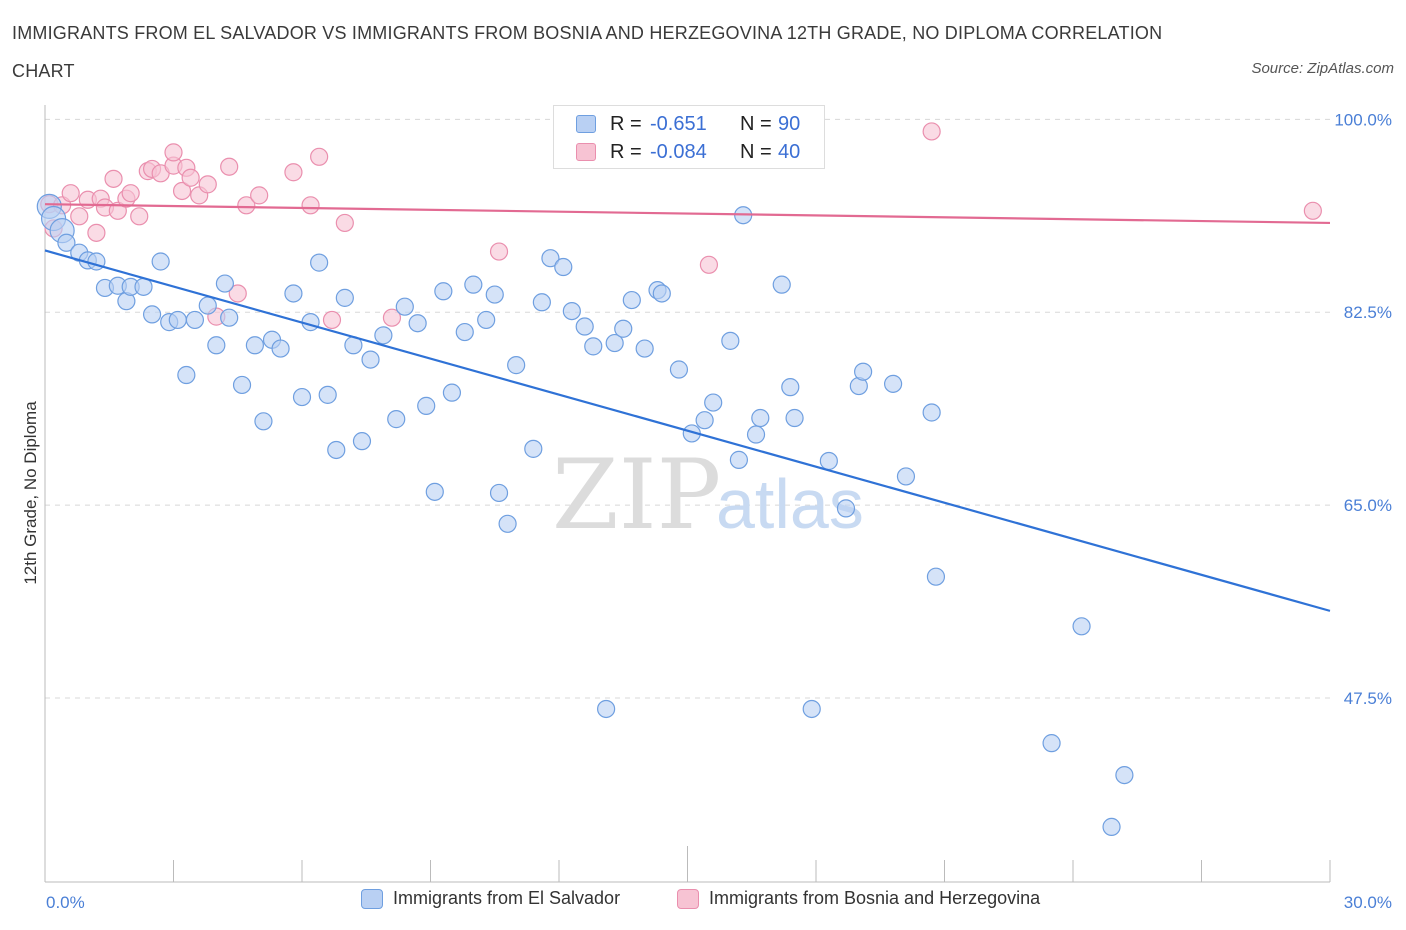 The height and width of the screenshot is (930, 1406). Describe the element at coordinates (875, 898) in the screenshot. I see `legend-label: Immigrants from Bosnia and Herzegovina` at that location.